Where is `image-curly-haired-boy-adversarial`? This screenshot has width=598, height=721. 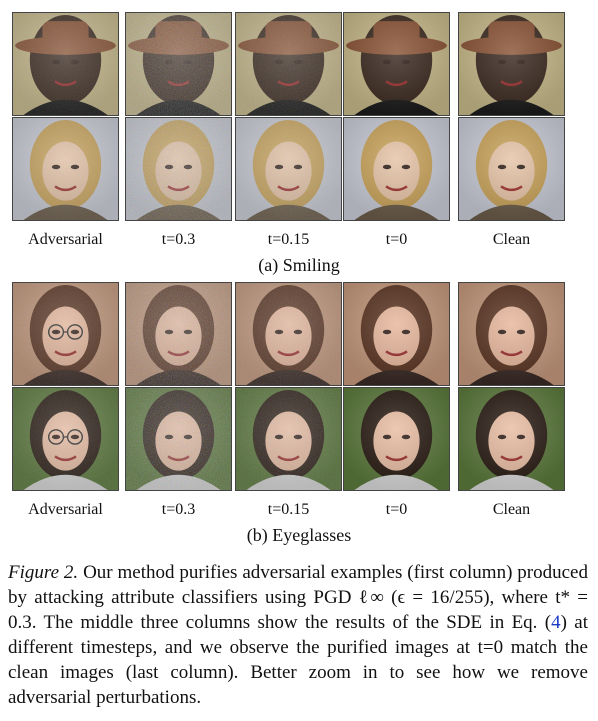 image-curly-haired-boy-adversarial is located at coordinates (65, 439).